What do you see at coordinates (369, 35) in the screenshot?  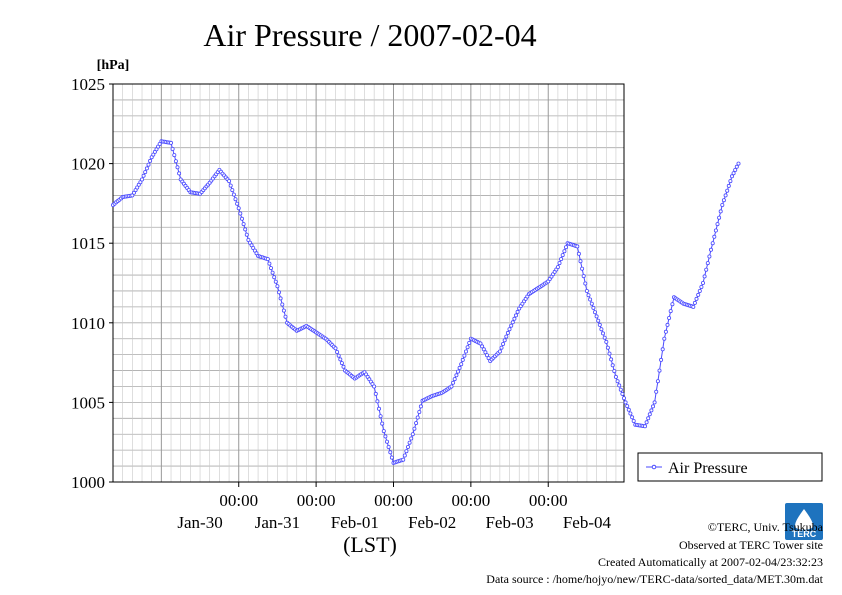 I see `chart-title: Air Pressure / 2007-02-04` at bounding box center [369, 35].